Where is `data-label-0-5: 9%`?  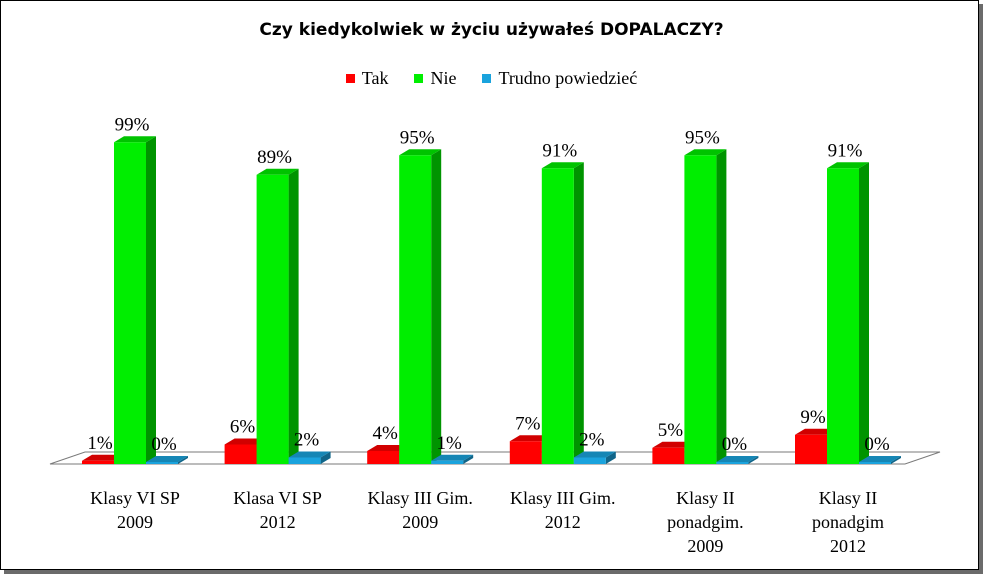 data-label-0-5: 9% is located at coordinates (813, 417).